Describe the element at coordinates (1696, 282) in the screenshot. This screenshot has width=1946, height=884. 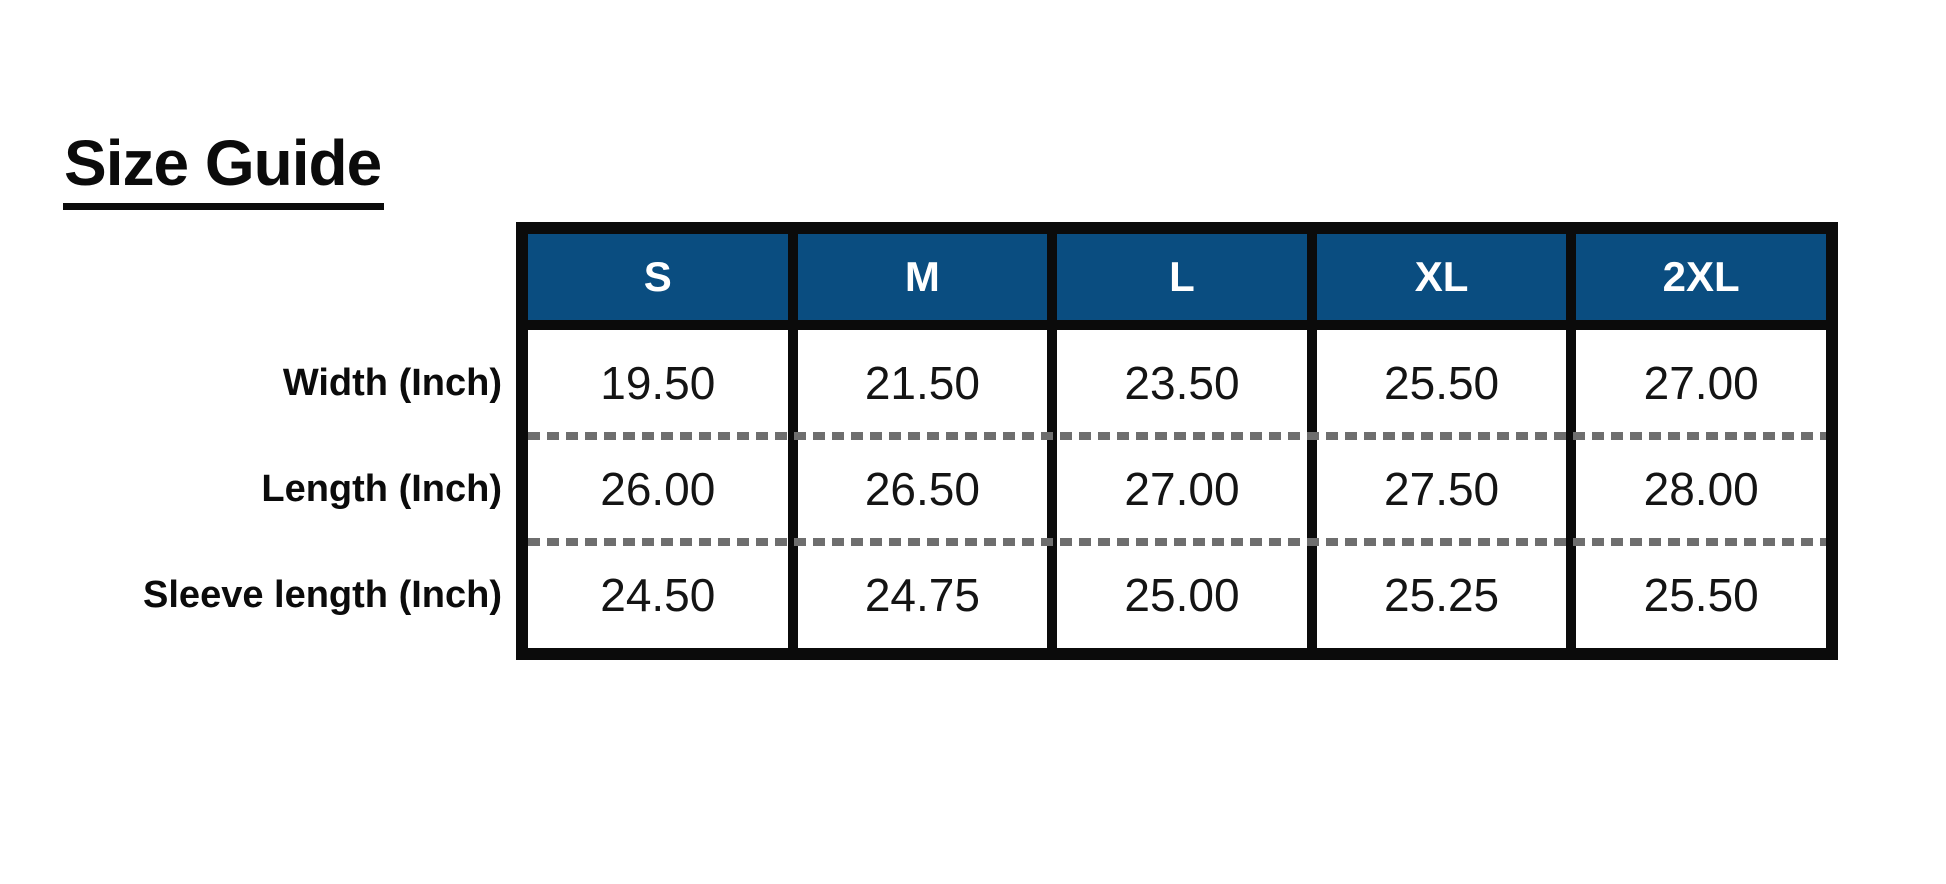
I see `size-column-header-2xl: 2XL` at that location.